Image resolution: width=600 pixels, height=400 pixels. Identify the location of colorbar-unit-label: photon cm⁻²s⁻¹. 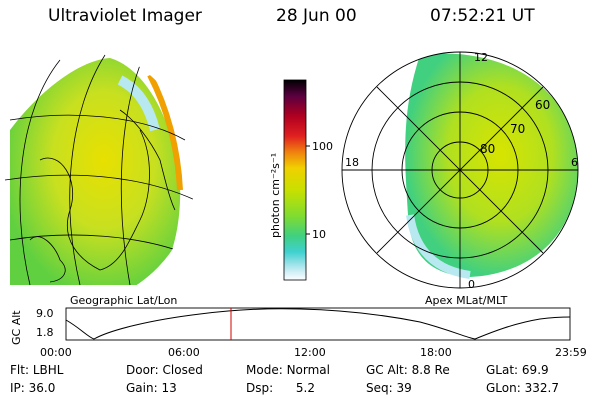
(276, 195).